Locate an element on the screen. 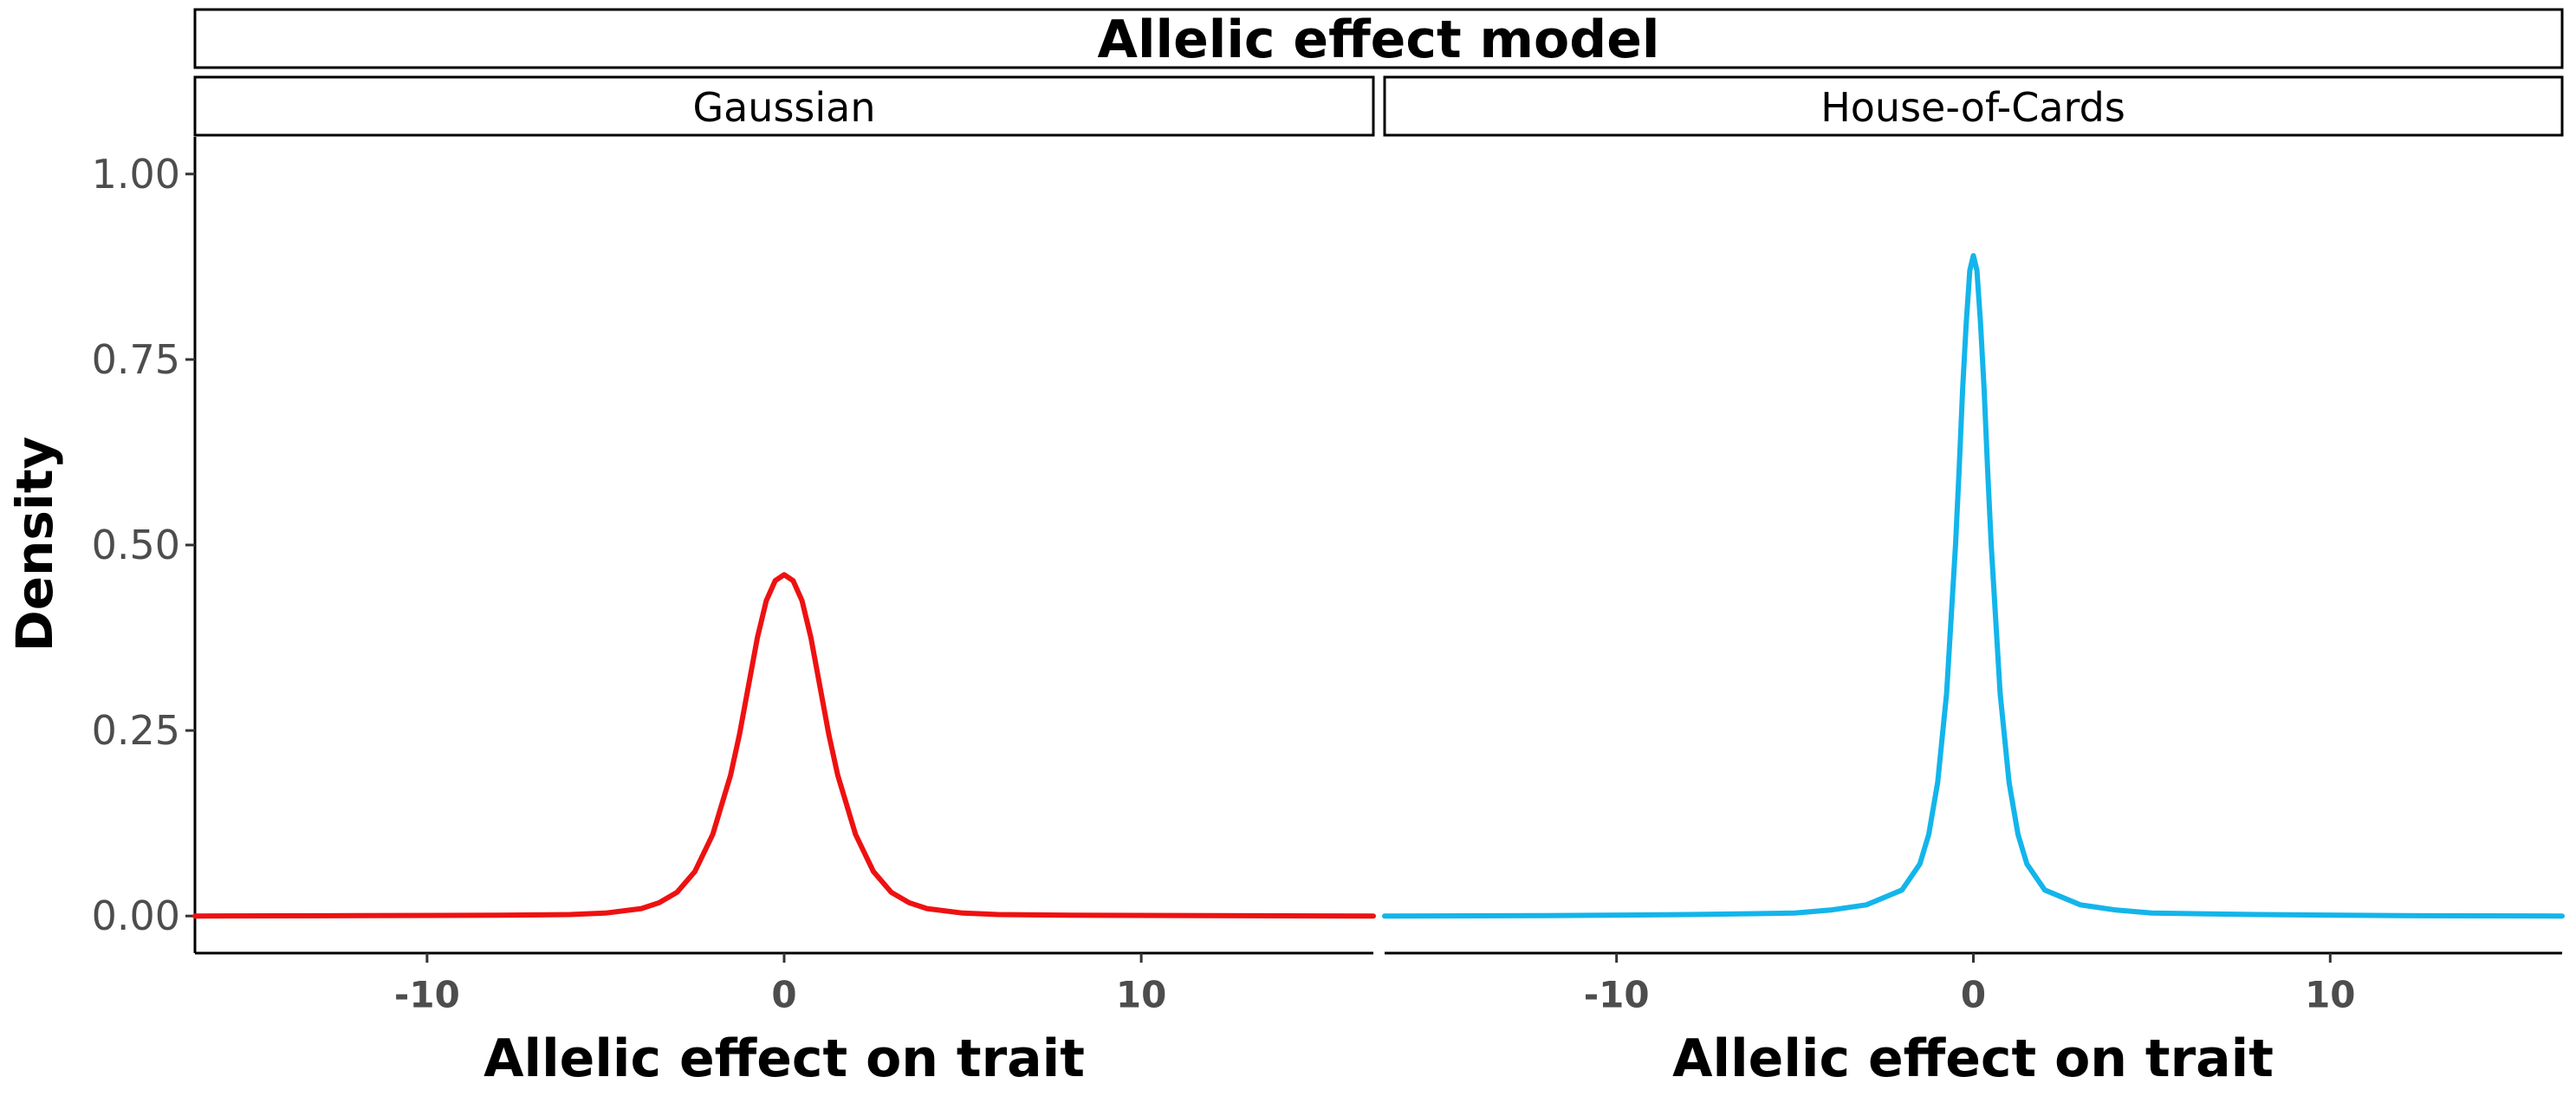  facet-strip-house-of-cards is located at coordinates (1974, 106).